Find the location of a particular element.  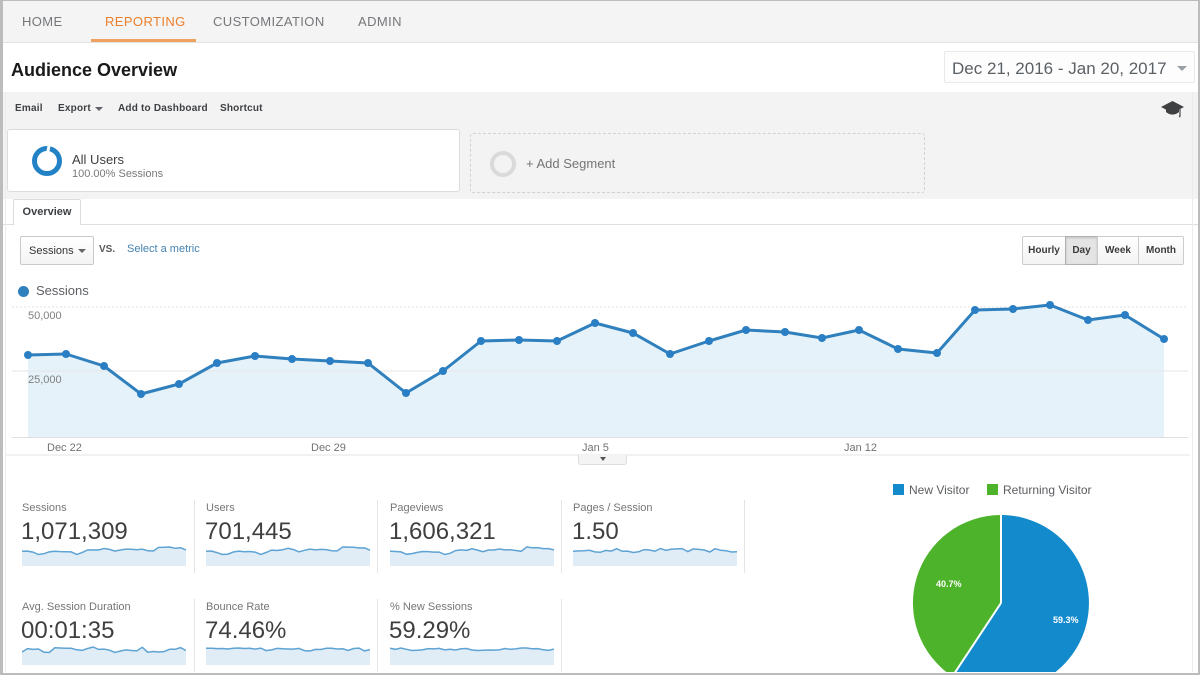

svg-text: 59.3% is located at coordinates (1066, 620).